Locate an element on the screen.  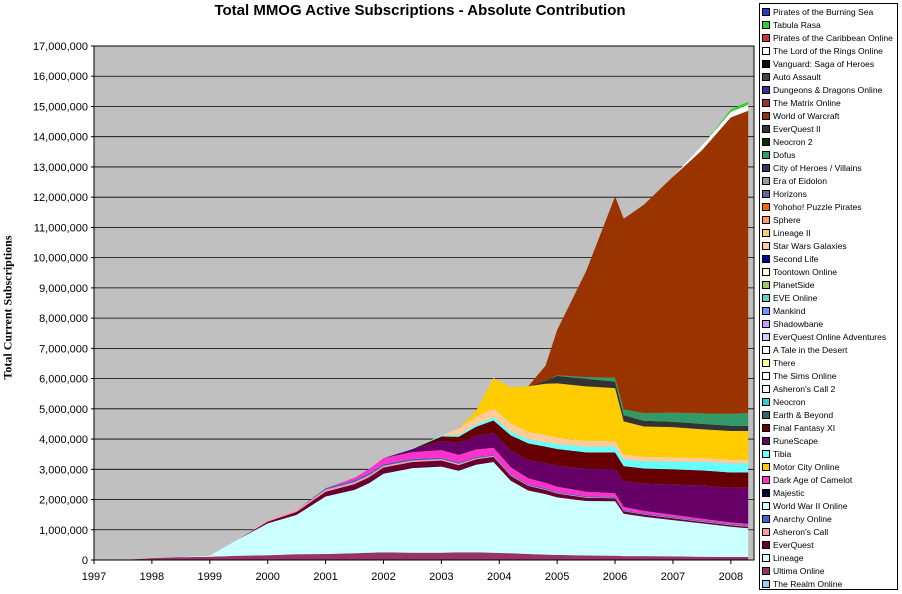
legend-label: Lineage II is located at coordinates (792, 232).